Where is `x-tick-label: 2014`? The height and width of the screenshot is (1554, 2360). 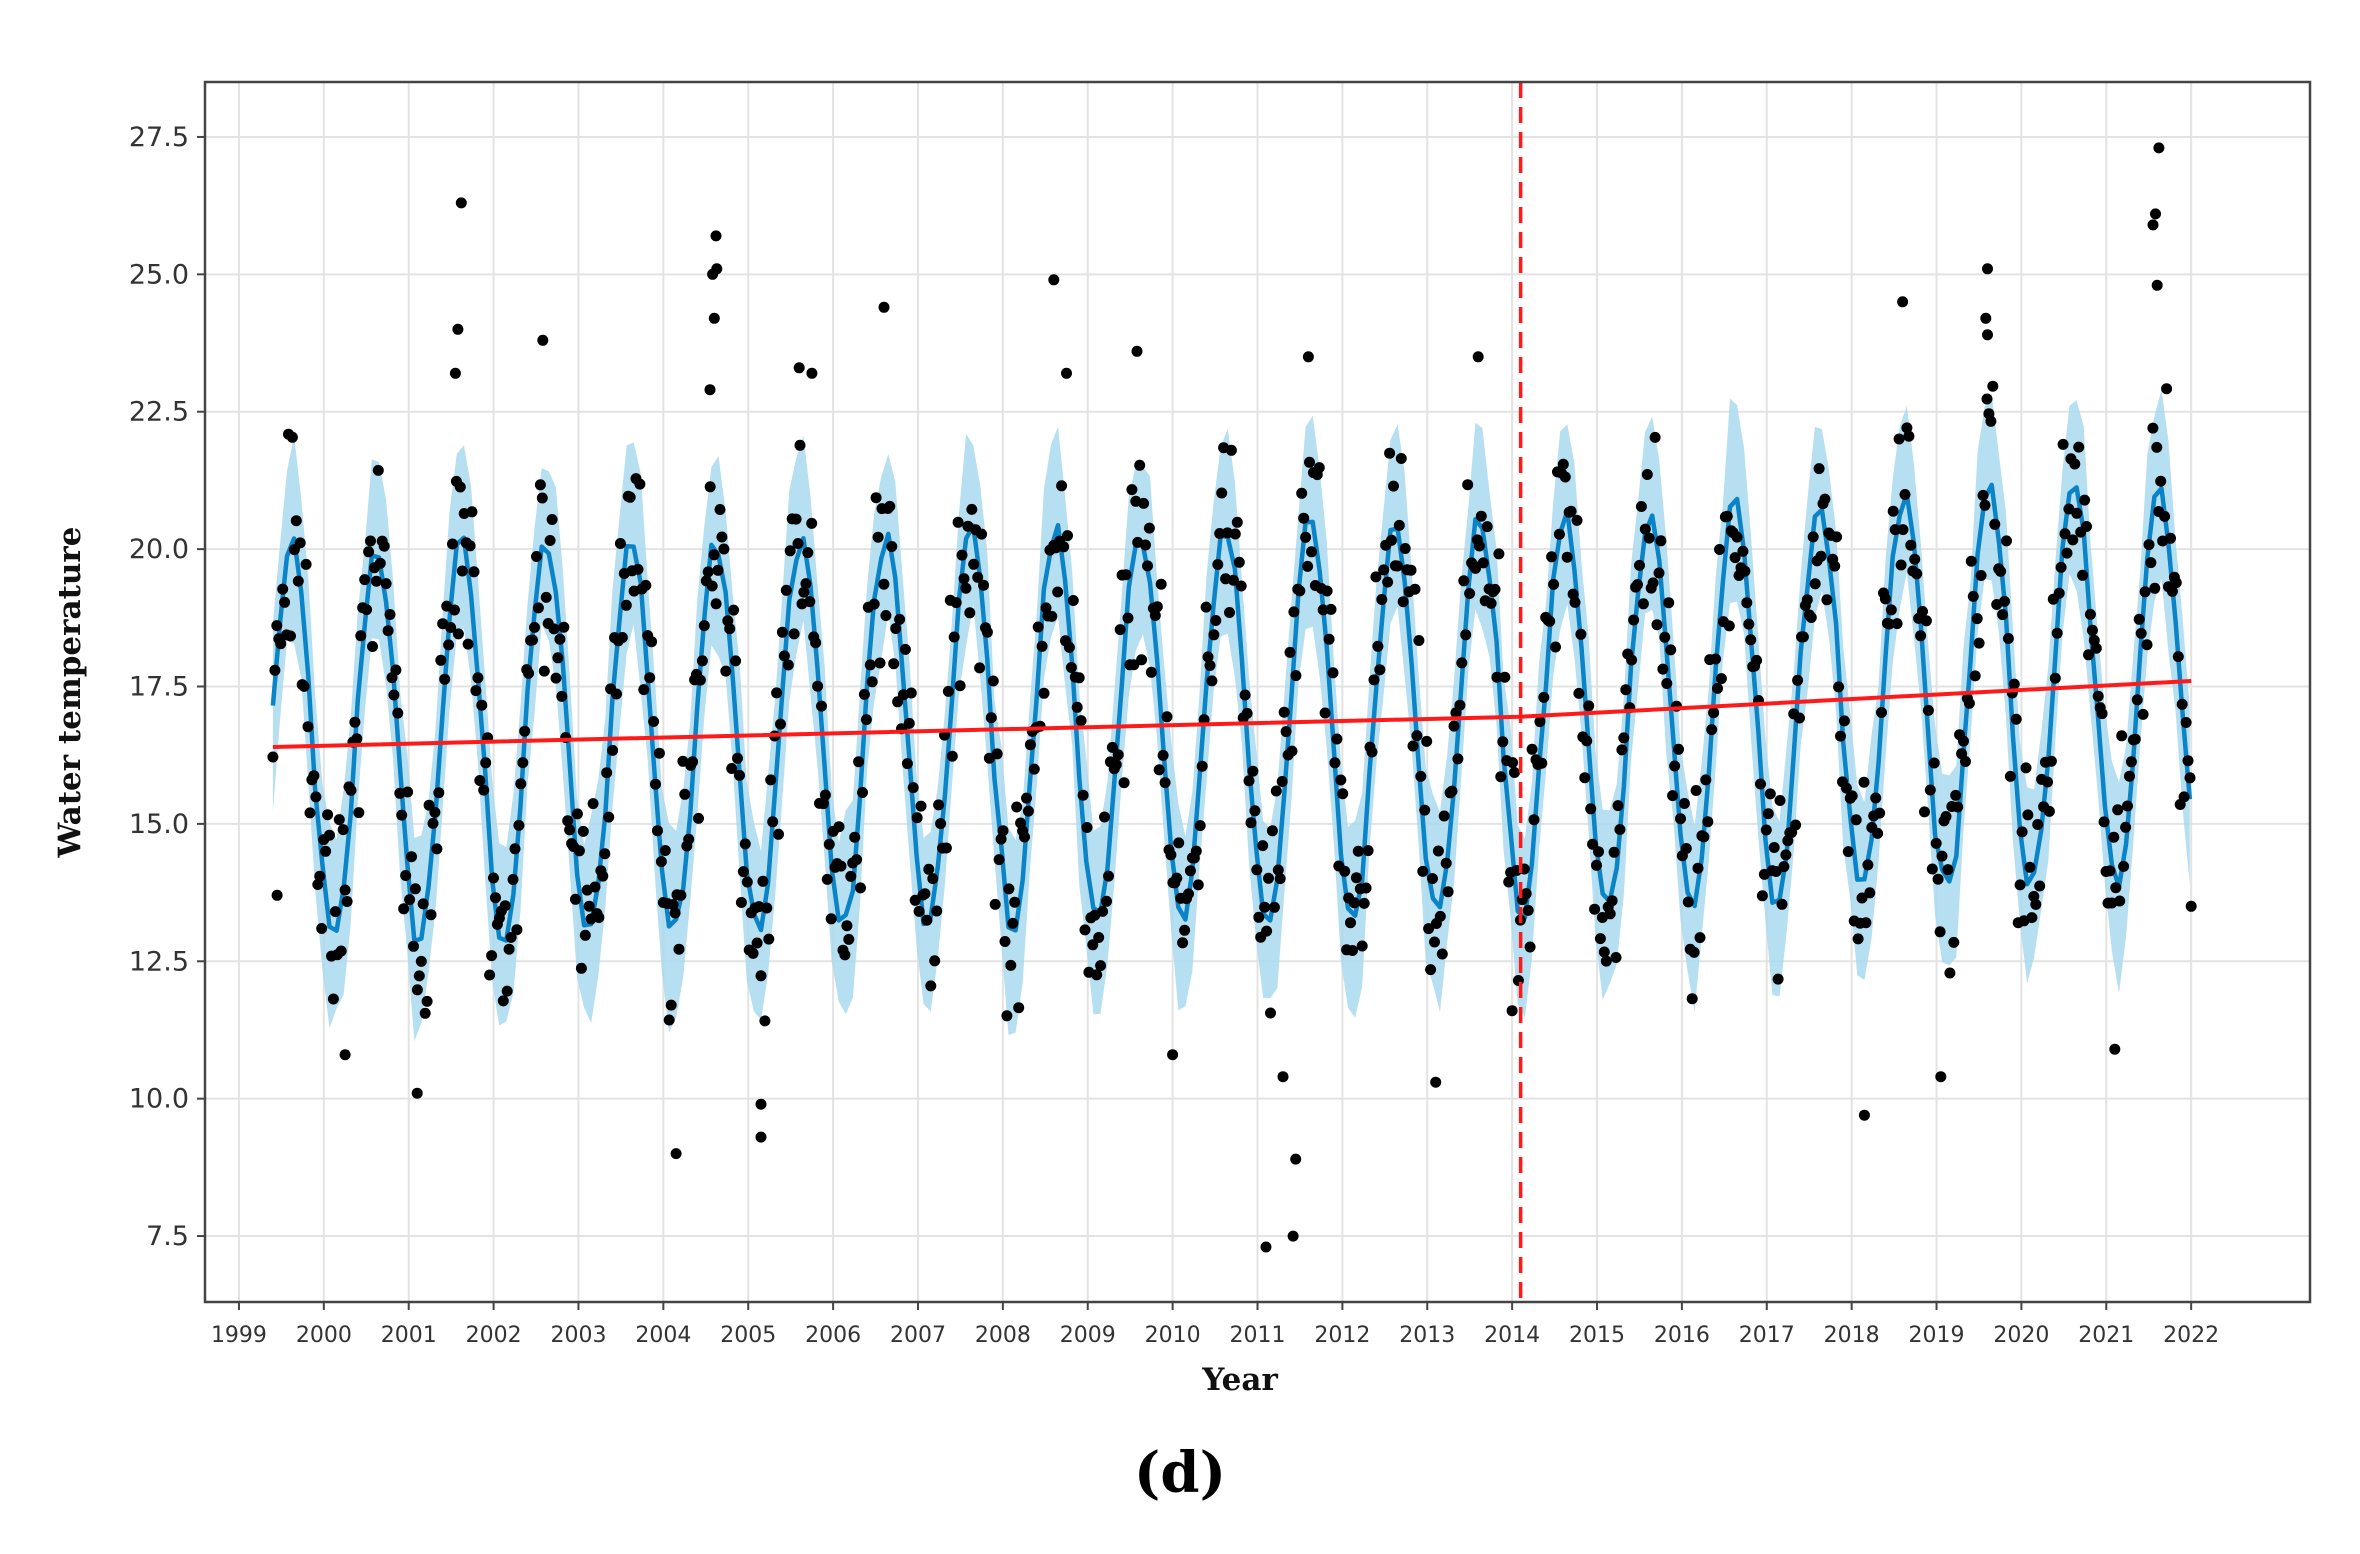 x-tick-label: 2014 is located at coordinates (1512, 1335).